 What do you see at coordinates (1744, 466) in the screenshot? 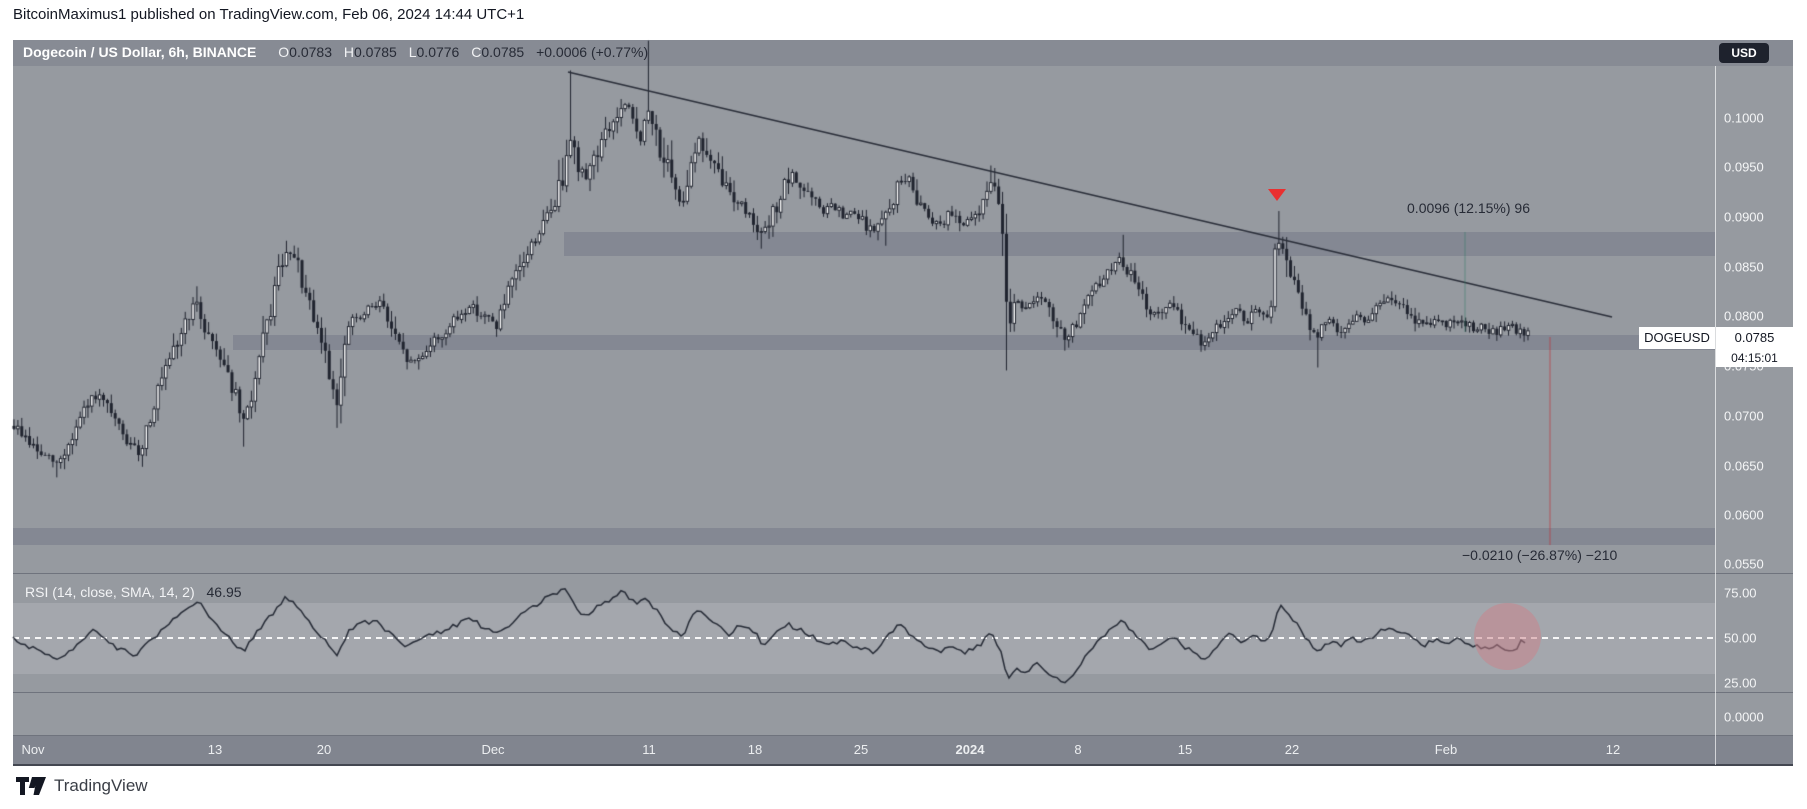
I see `price-axis-label: 0.0650` at bounding box center [1744, 466].